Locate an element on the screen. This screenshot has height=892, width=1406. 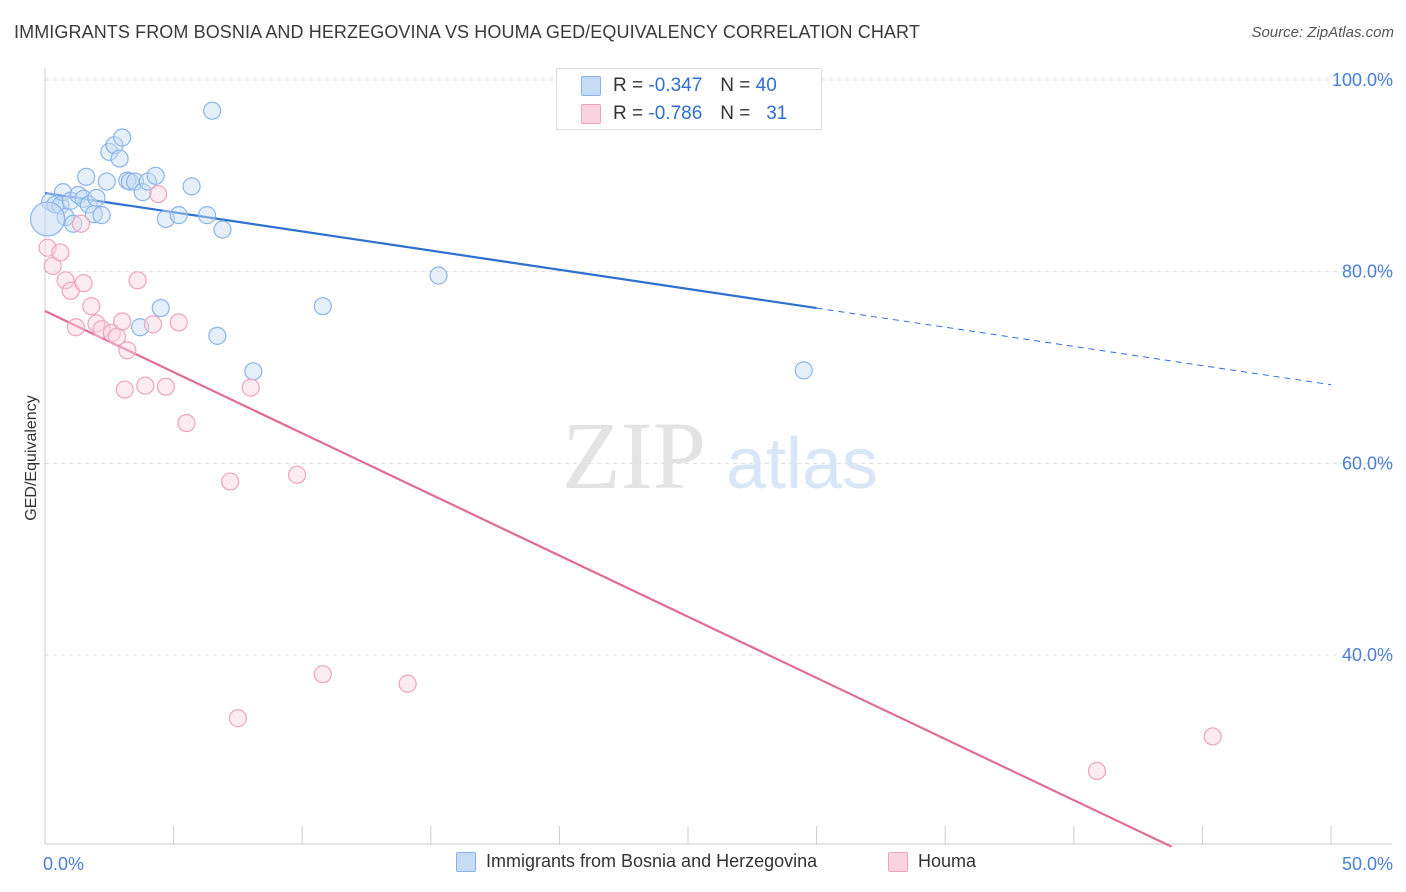
legend-row-bosnia: R = -0.347 N = 40 is located at coordinates (679, 86).